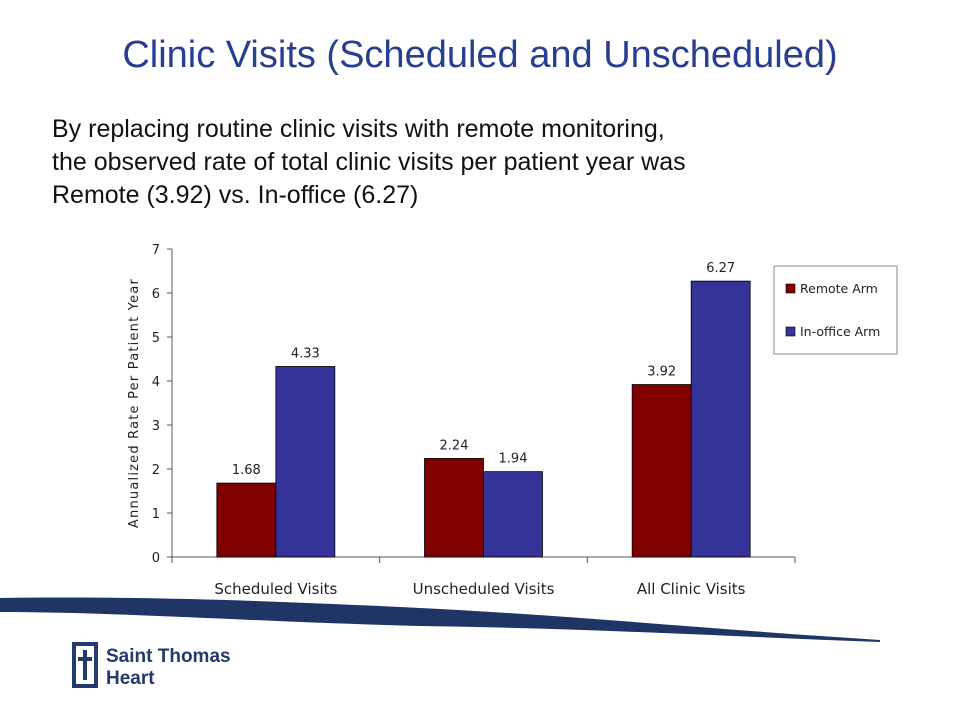 This screenshot has width=960, height=720. I want to click on logo-text-line2: Heart, so click(130, 678).